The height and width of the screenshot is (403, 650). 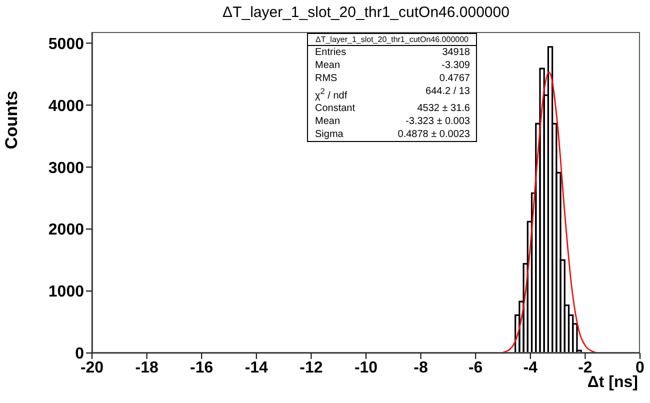 What do you see at coordinates (146, 367) in the screenshot?
I see `x-tick-label: -18` at bounding box center [146, 367].